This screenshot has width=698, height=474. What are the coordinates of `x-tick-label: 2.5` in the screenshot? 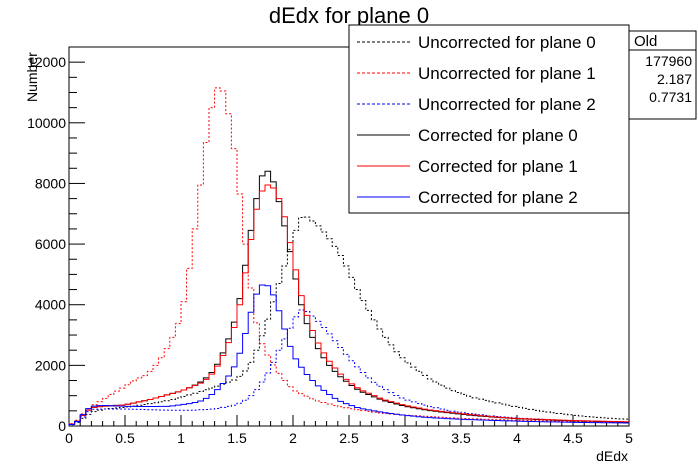 It's located at (349, 438).